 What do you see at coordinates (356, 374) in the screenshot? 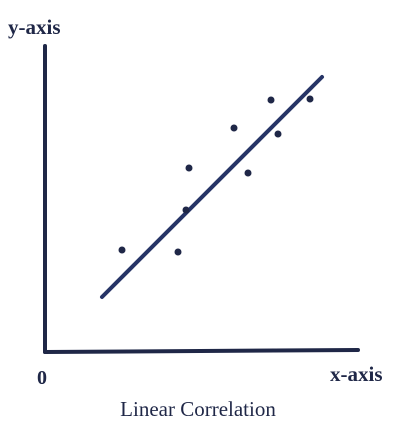
I see `x-axis-label: x-axis` at bounding box center [356, 374].